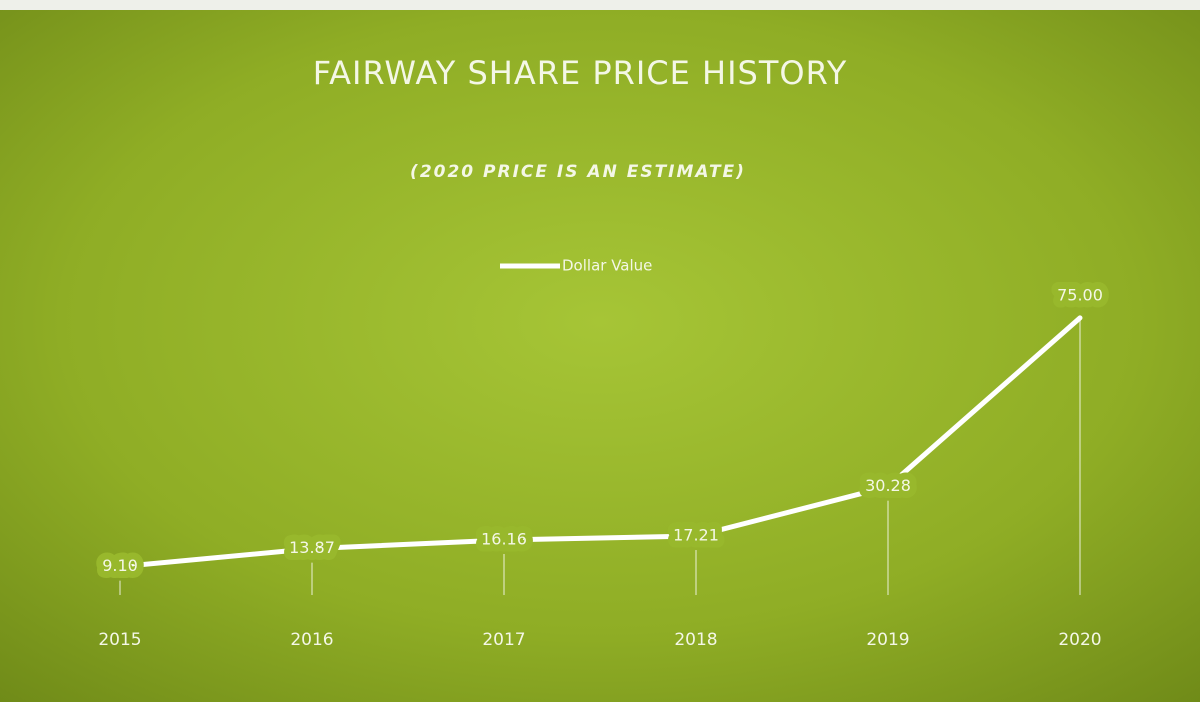 Image resolution: width=1200 pixels, height=702 pixels. I want to click on x-tick-label: 2016, so click(311, 640).